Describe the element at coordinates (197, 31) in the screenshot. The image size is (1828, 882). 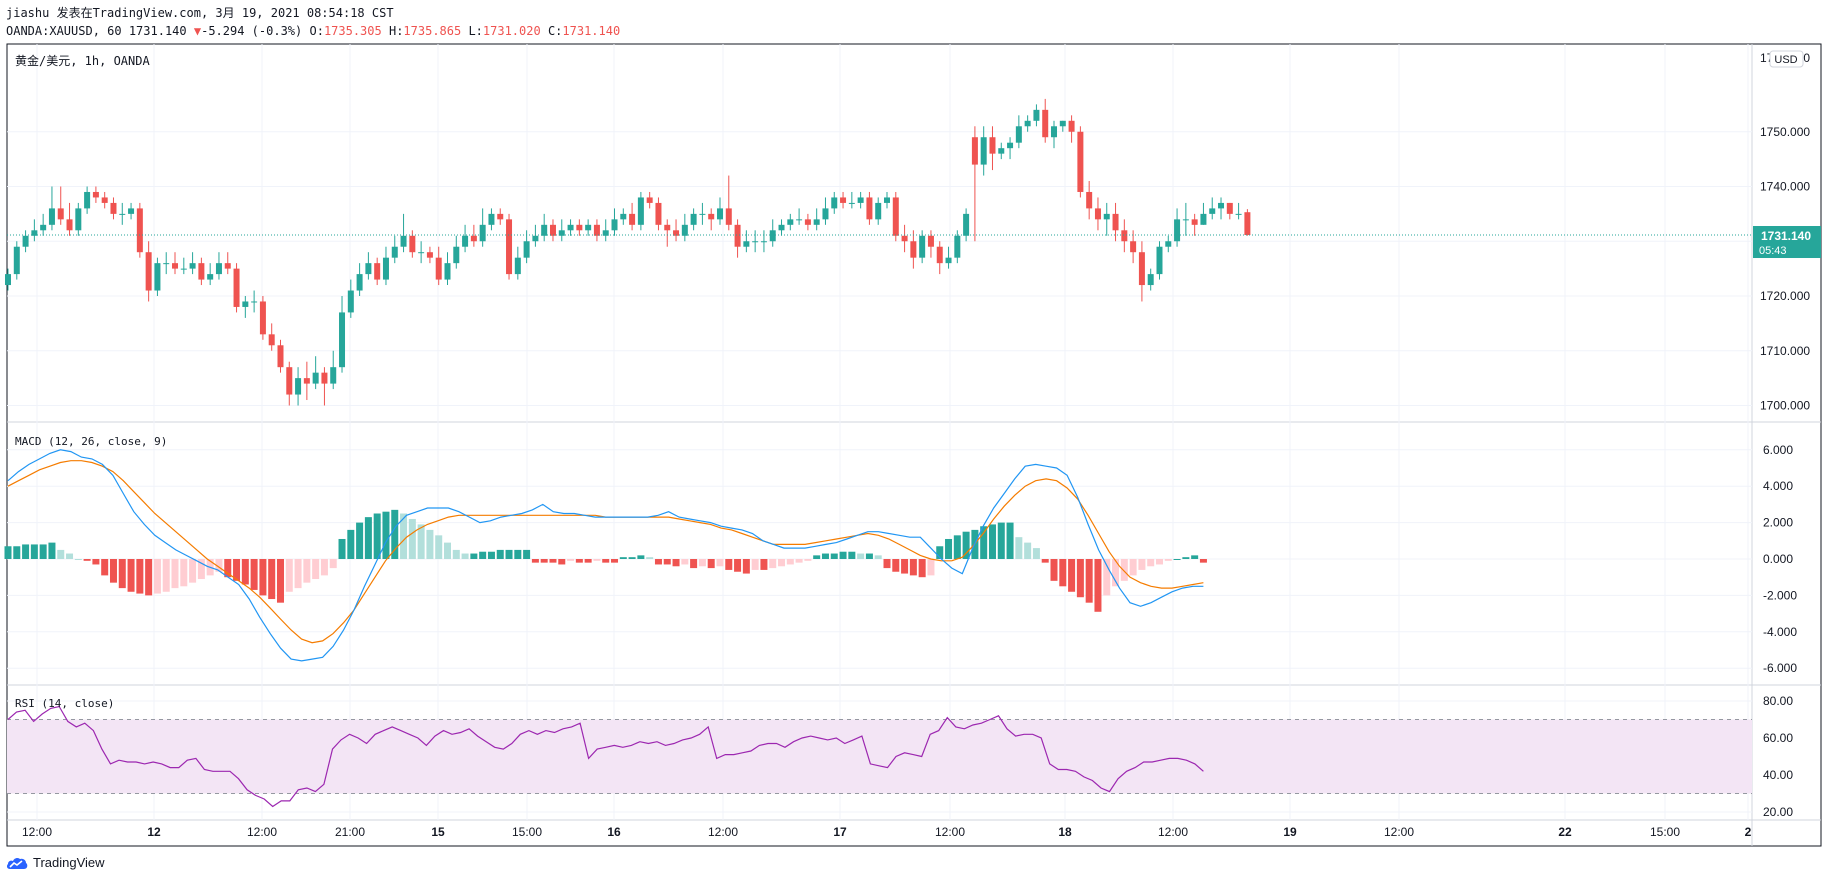
I see `down-arrow-icon: ▼` at that location.